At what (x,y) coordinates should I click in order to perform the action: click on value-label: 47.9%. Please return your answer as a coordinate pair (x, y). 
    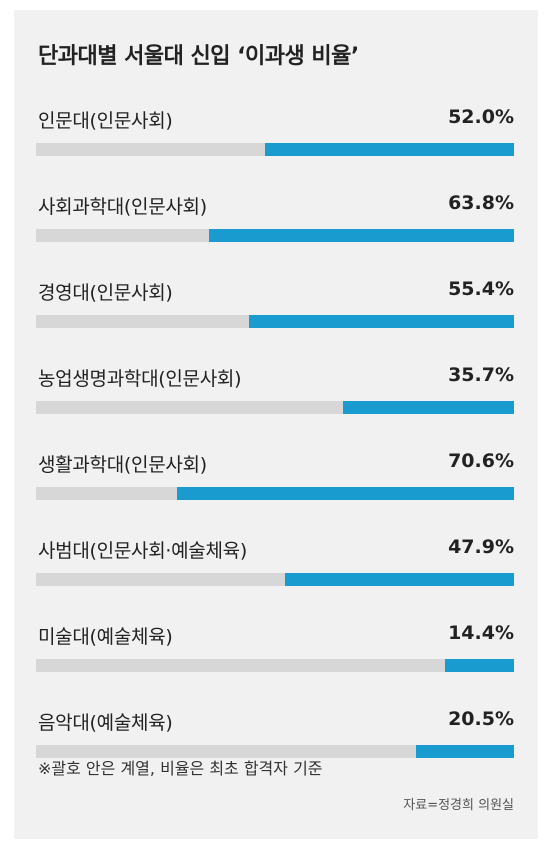
    Looking at the image, I should click on (481, 547).